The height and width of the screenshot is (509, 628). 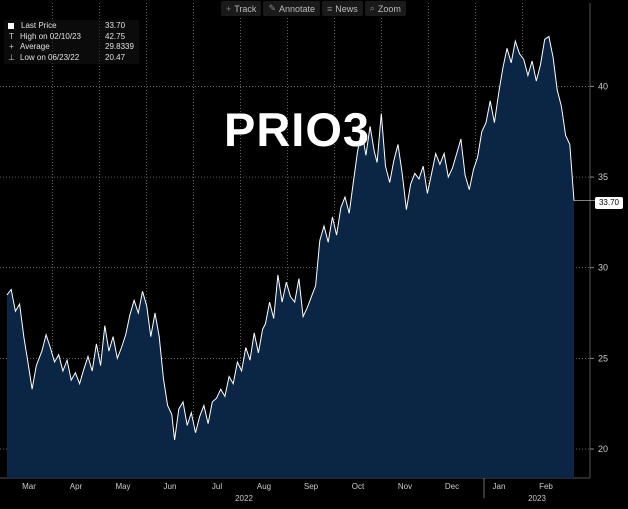 What do you see at coordinates (115, 36) in the screenshot?
I see `legend-value: 42.75` at bounding box center [115, 36].